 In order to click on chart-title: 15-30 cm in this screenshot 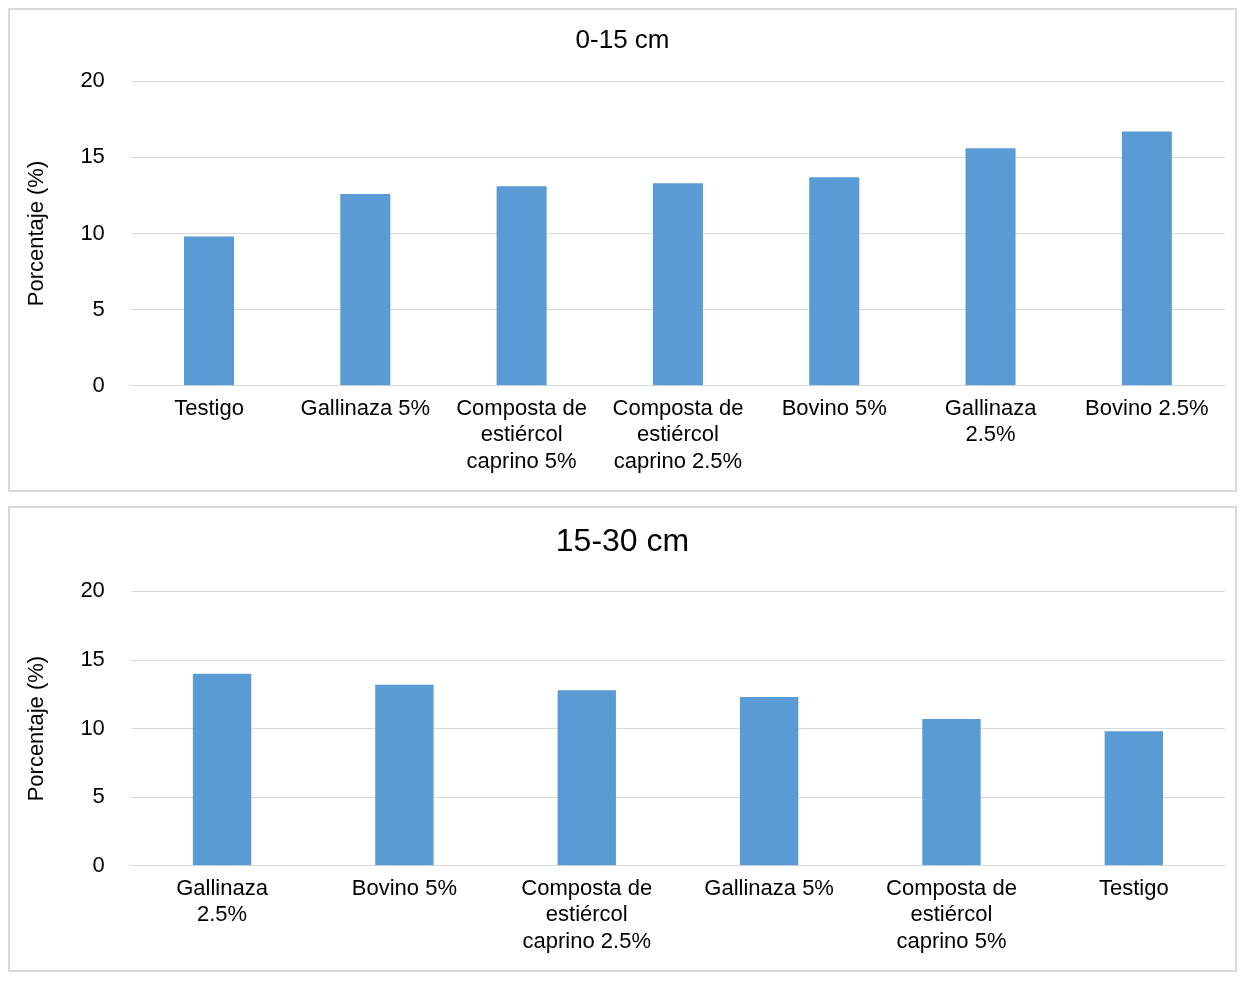, I will do `click(622, 540)`.